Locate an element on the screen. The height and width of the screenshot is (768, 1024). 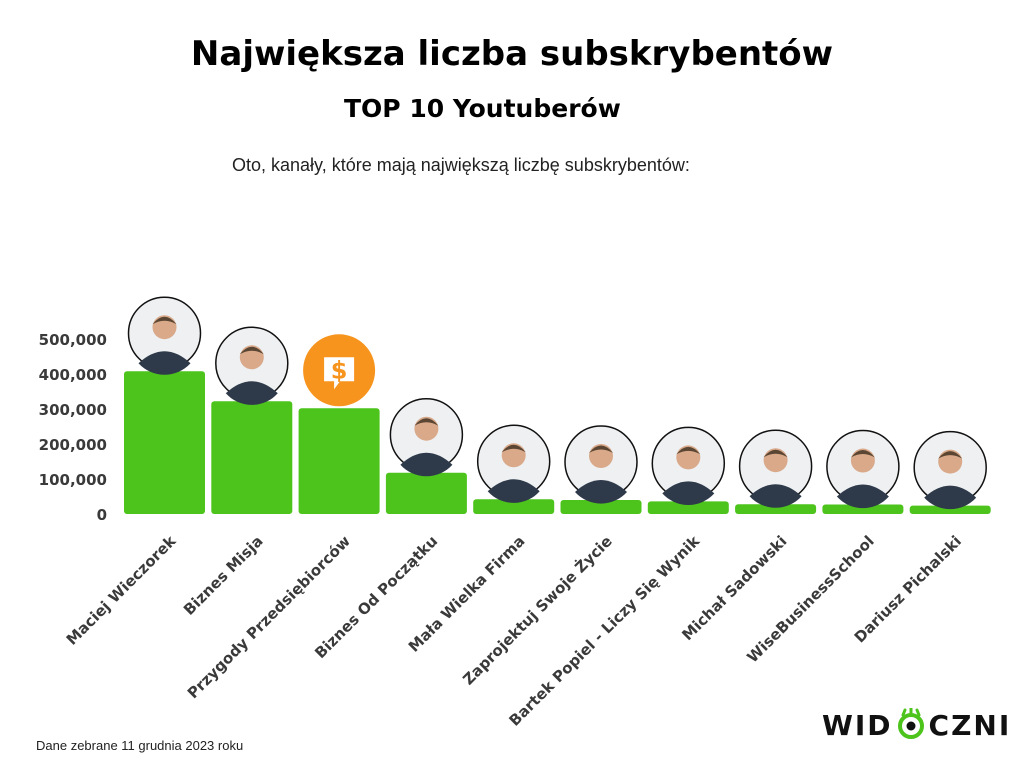
dollar-logo-icon: $ is located at coordinates (339, 370).